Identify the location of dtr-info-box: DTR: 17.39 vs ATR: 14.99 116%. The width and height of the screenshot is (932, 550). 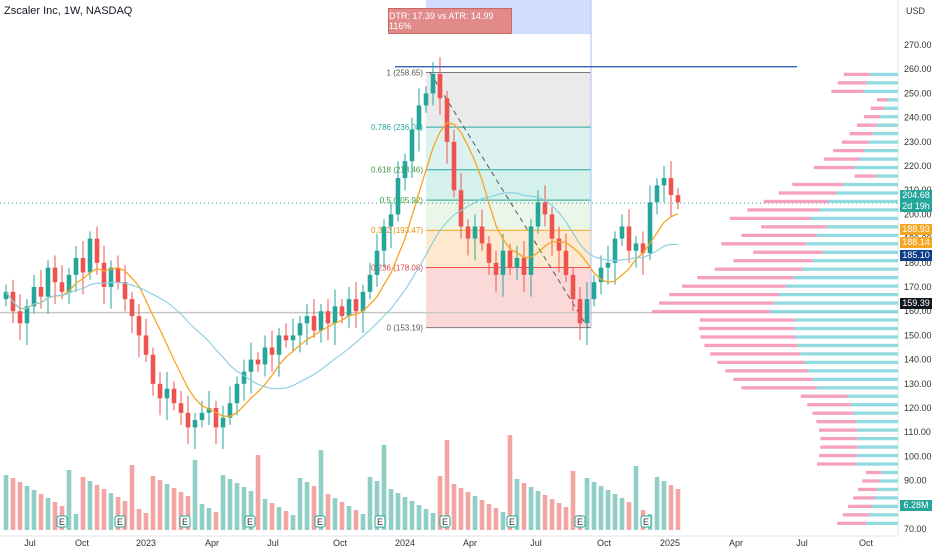
(450, 21).